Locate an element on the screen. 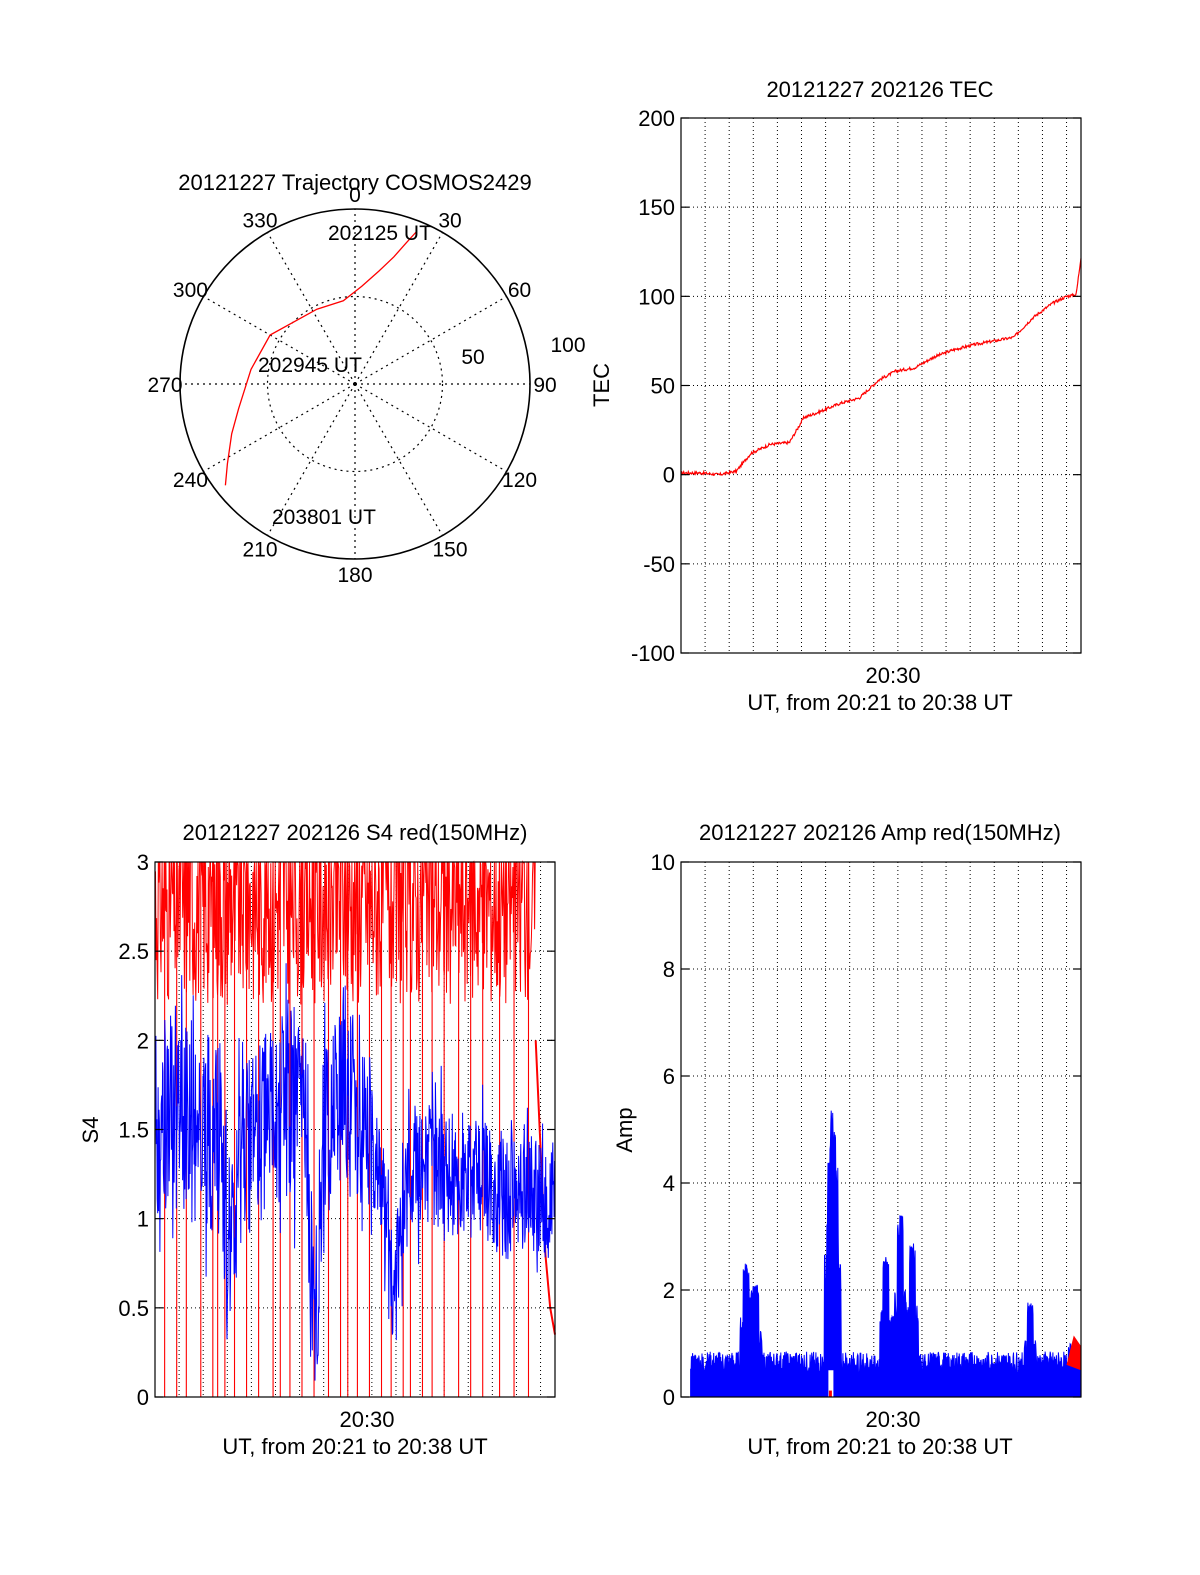 Image resolution: width=1200 pixels, height=1575 pixels. tec-yticks: -100 -50 0 50 100 150 200 is located at coordinates (856, 386).